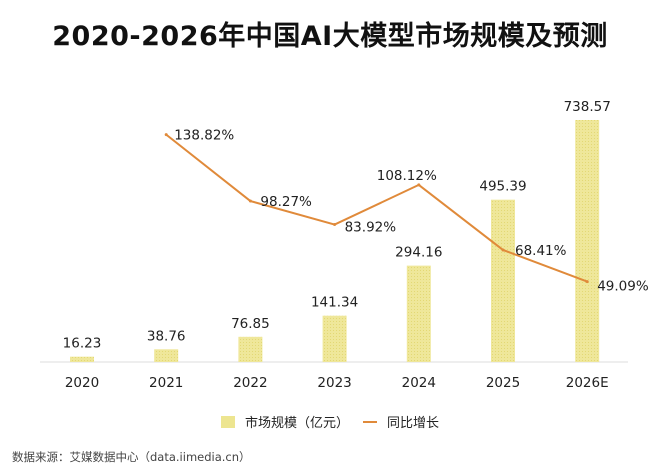 Image resolution: width=660 pixels, height=471 pixels. What do you see at coordinates (587, 241) in the screenshot?
I see `bar-2026E` at bounding box center [587, 241].